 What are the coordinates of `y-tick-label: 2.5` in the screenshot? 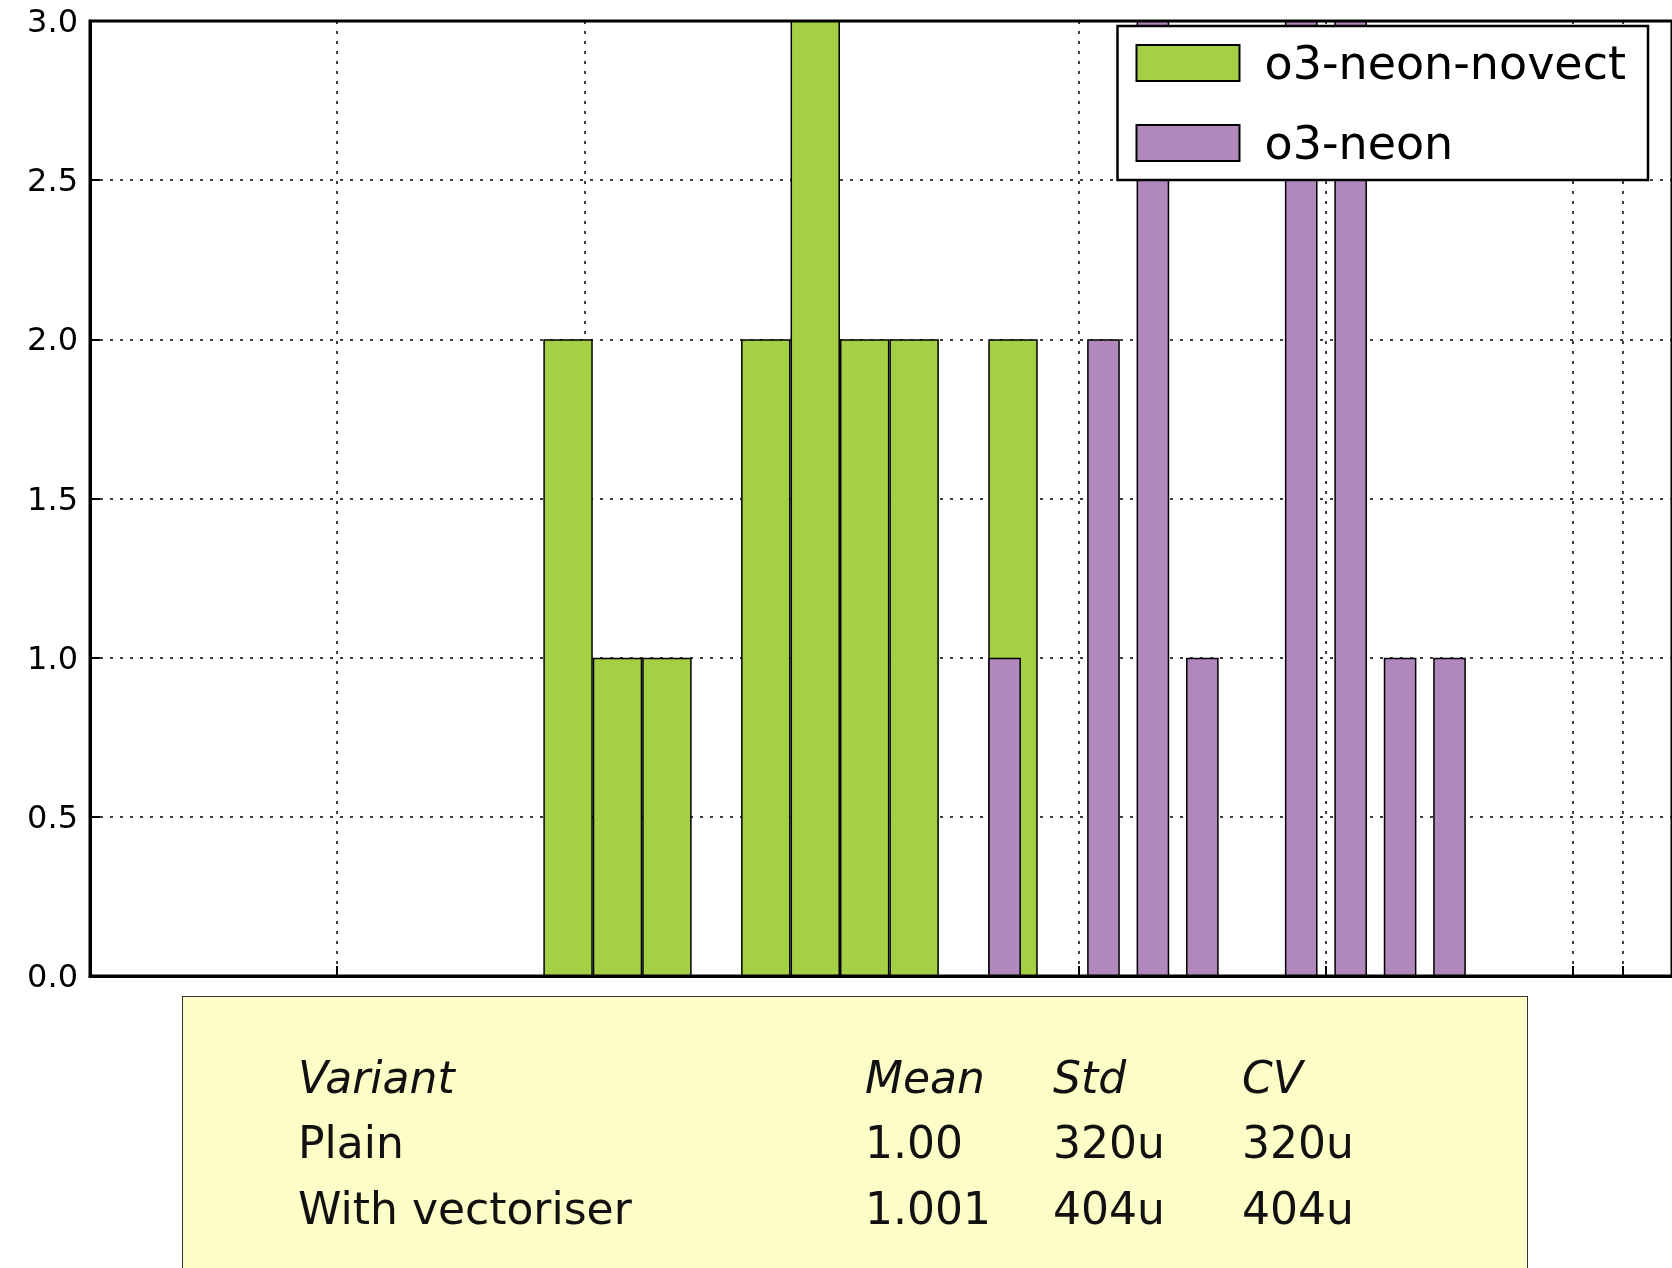 It's located at (52, 180).